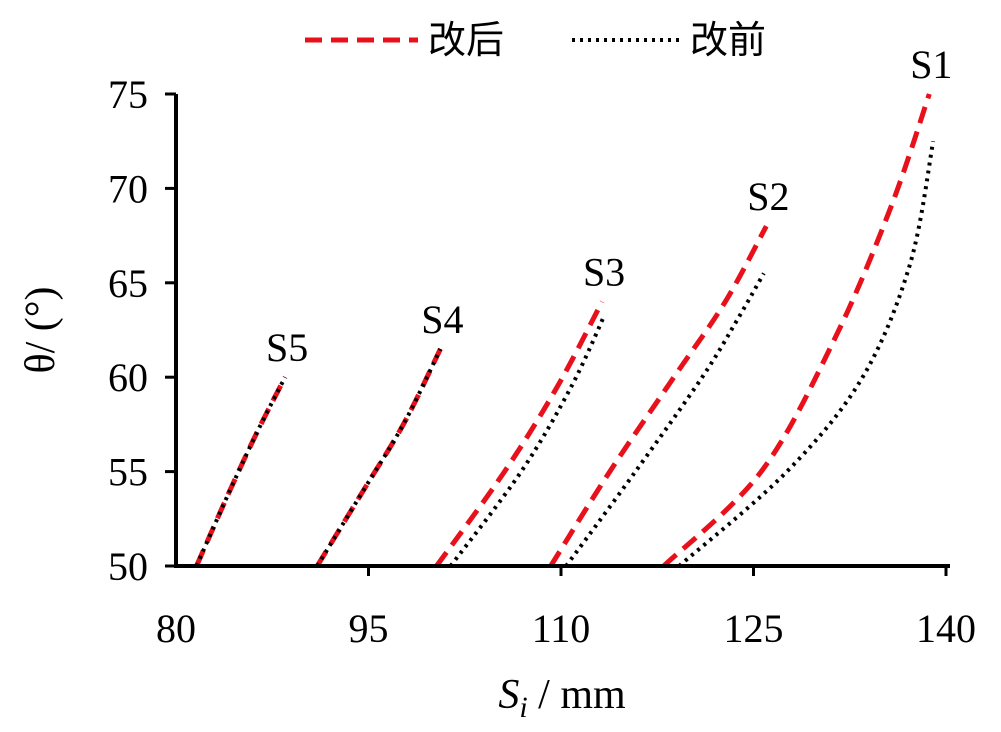 The image size is (1001, 732). What do you see at coordinates (577, 695) in the screenshot?
I see `x-axis-unit: / mm` at bounding box center [577, 695].